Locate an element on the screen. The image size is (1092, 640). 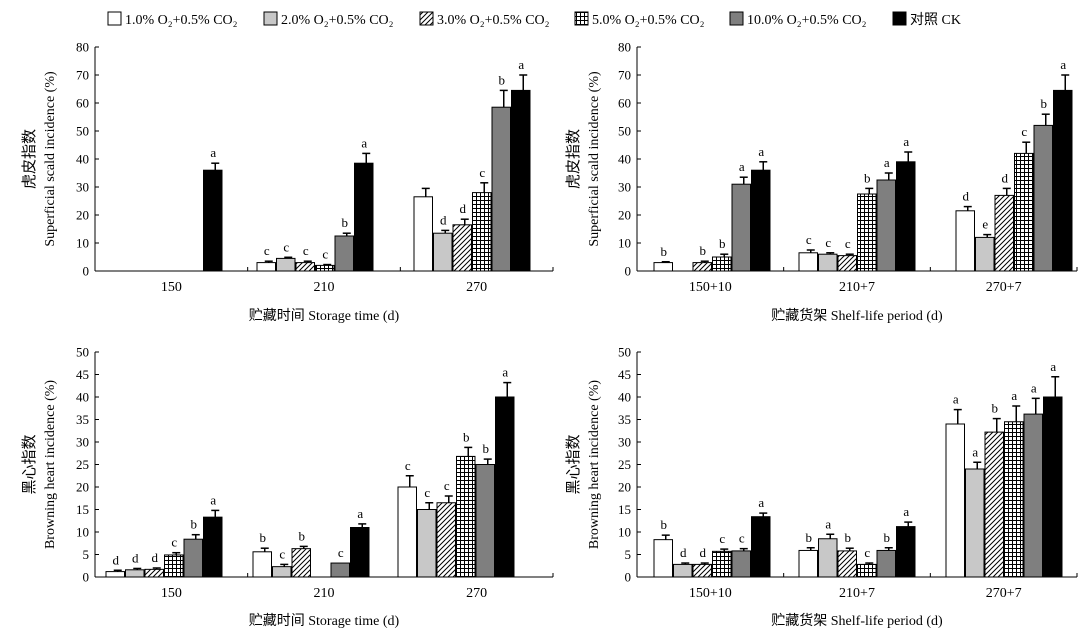
y-tick-label: 35 is located at coordinates (624, 419).